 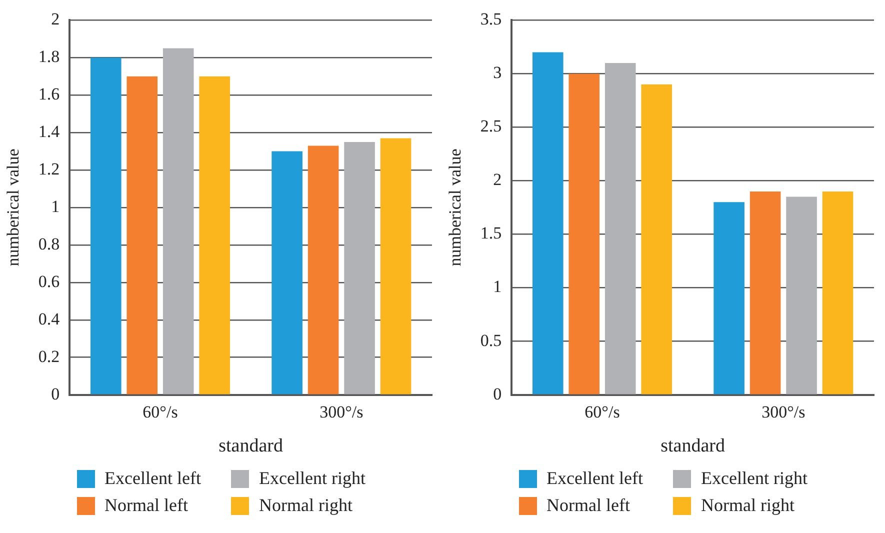 I want to click on y-tick-label: 0.2, so click(x=49, y=356).